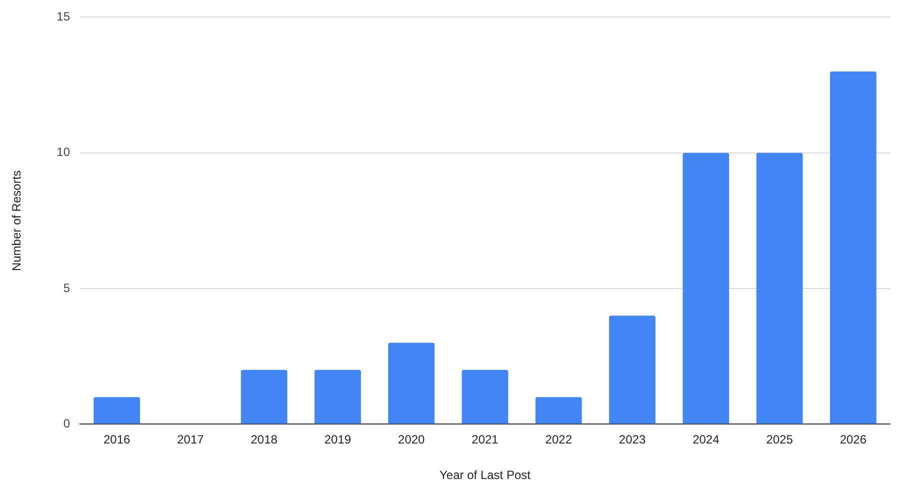  What do you see at coordinates (412, 439) in the screenshot?
I see `x-tick-label: 2020` at bounding box center [412, 439].